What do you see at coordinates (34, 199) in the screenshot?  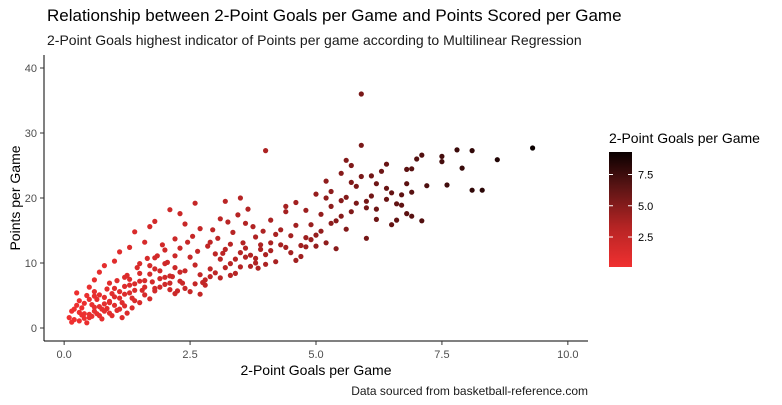 I see `y-axis-ticks: 0 10 20 30 40` at bounding box center [34, 199].